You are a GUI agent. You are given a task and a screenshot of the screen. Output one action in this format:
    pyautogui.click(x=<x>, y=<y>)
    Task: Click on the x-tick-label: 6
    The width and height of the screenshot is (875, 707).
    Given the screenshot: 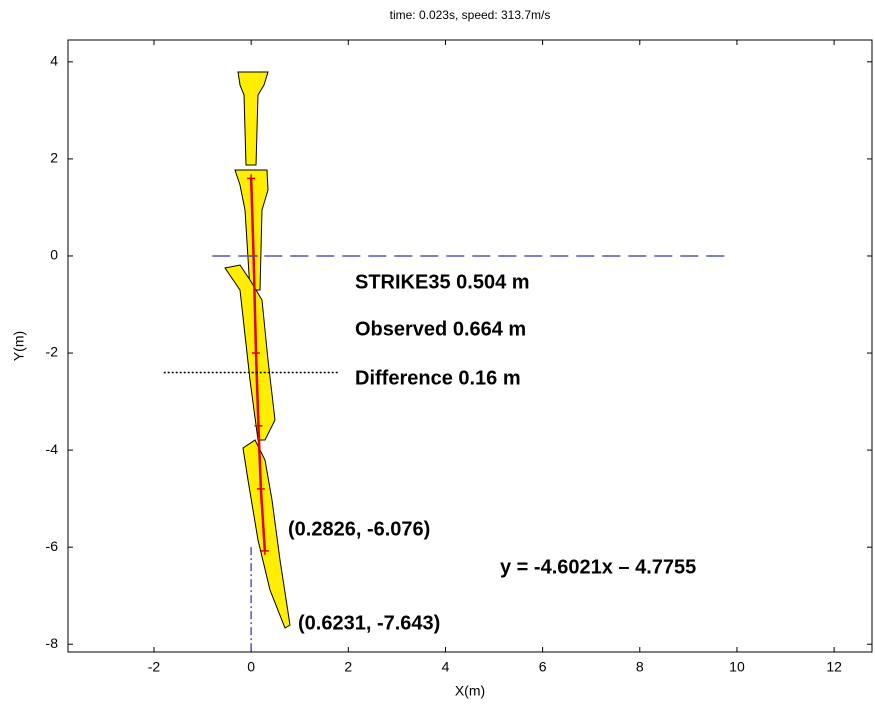 What is the action you would take?
    pyautogui.click(x=543, y=667)
    